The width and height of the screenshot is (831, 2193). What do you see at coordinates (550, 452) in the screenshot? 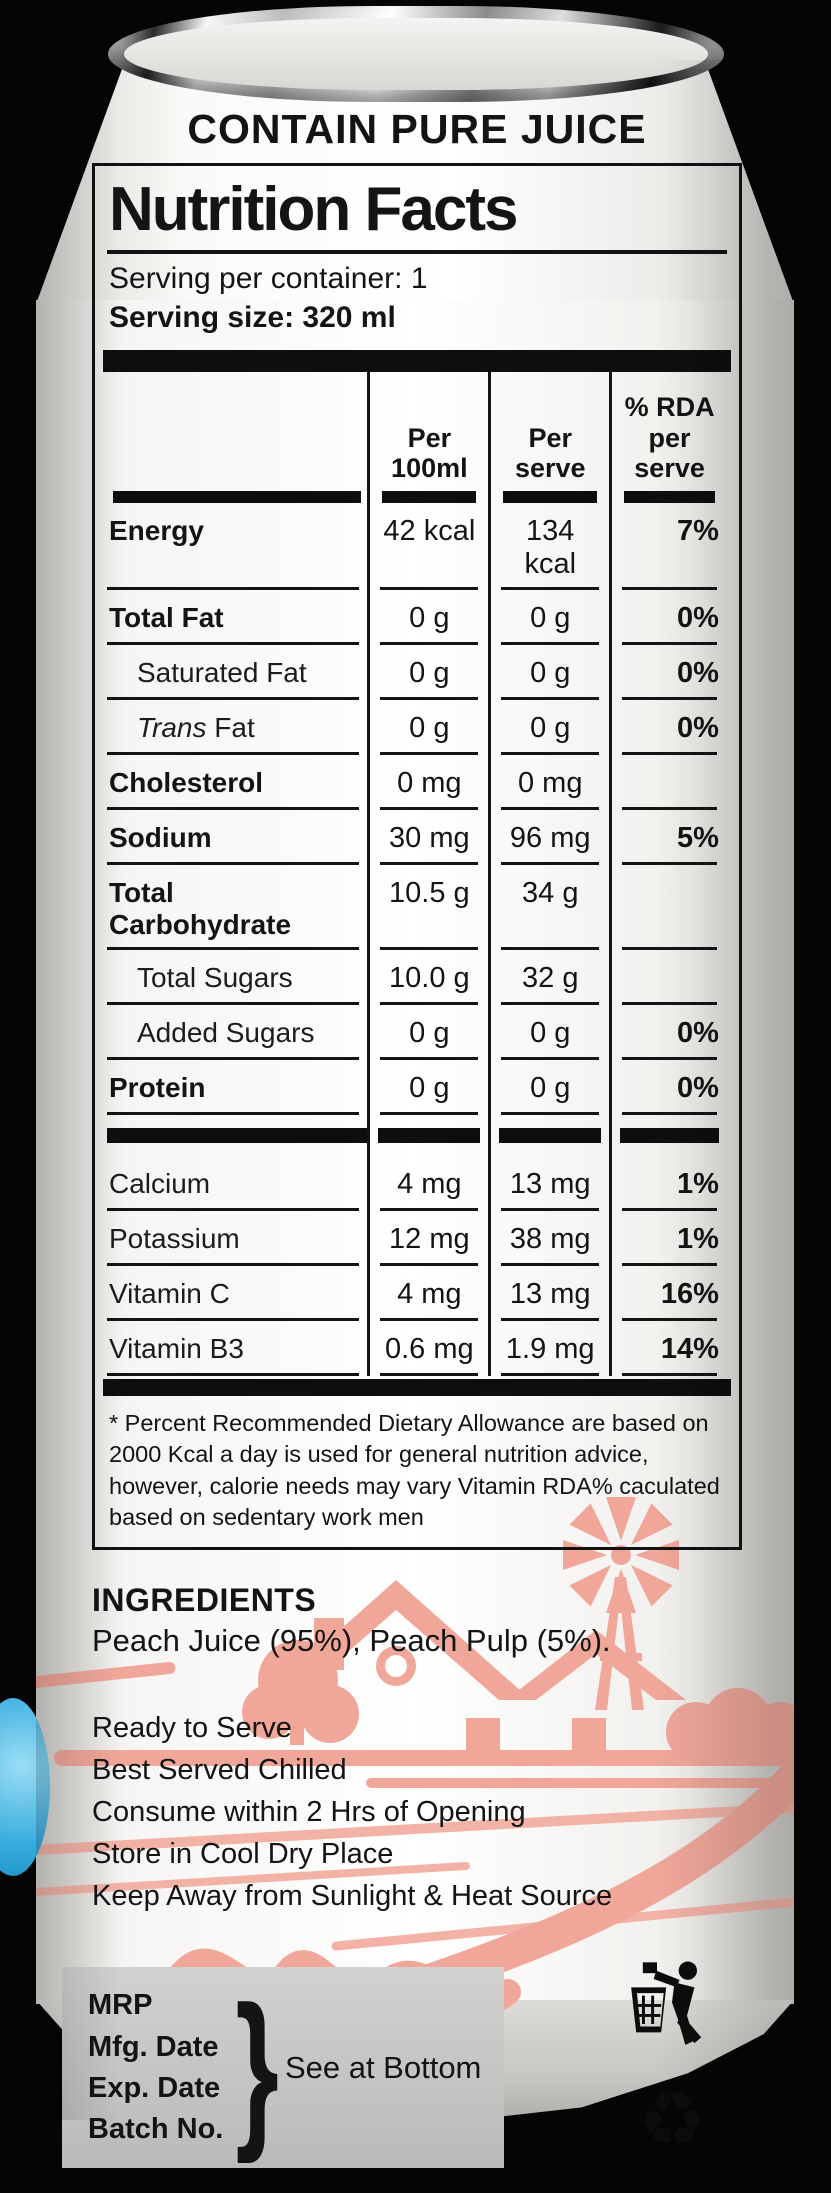
I see `header-per-serve-label: Per serve` at bounding box center [550, 452].